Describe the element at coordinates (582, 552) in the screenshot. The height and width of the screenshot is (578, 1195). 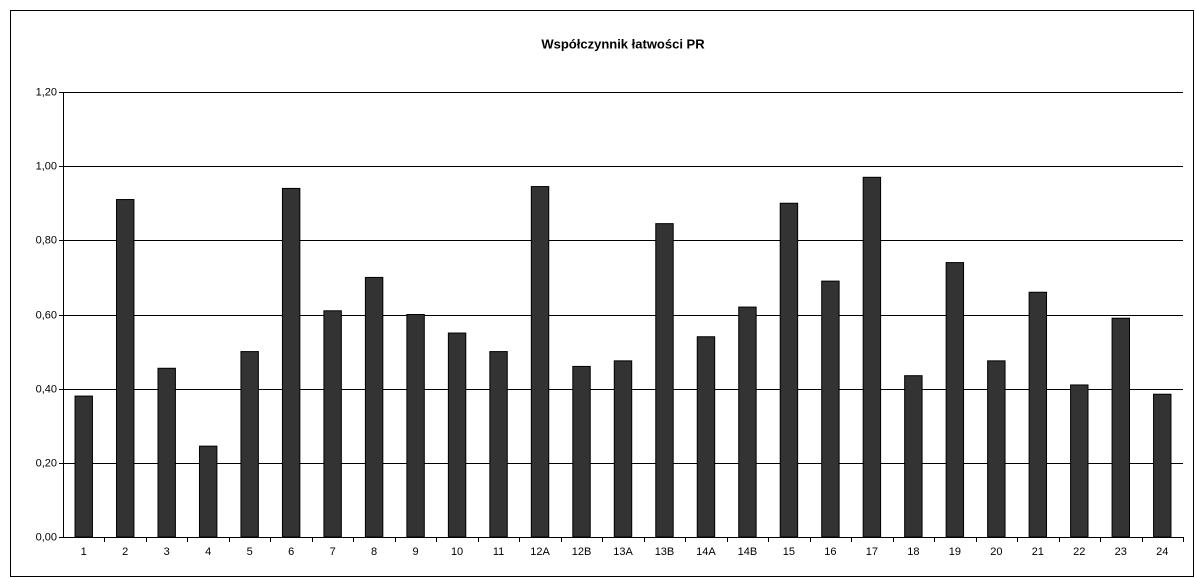
I see `x-tick-label: 12B` at that location.